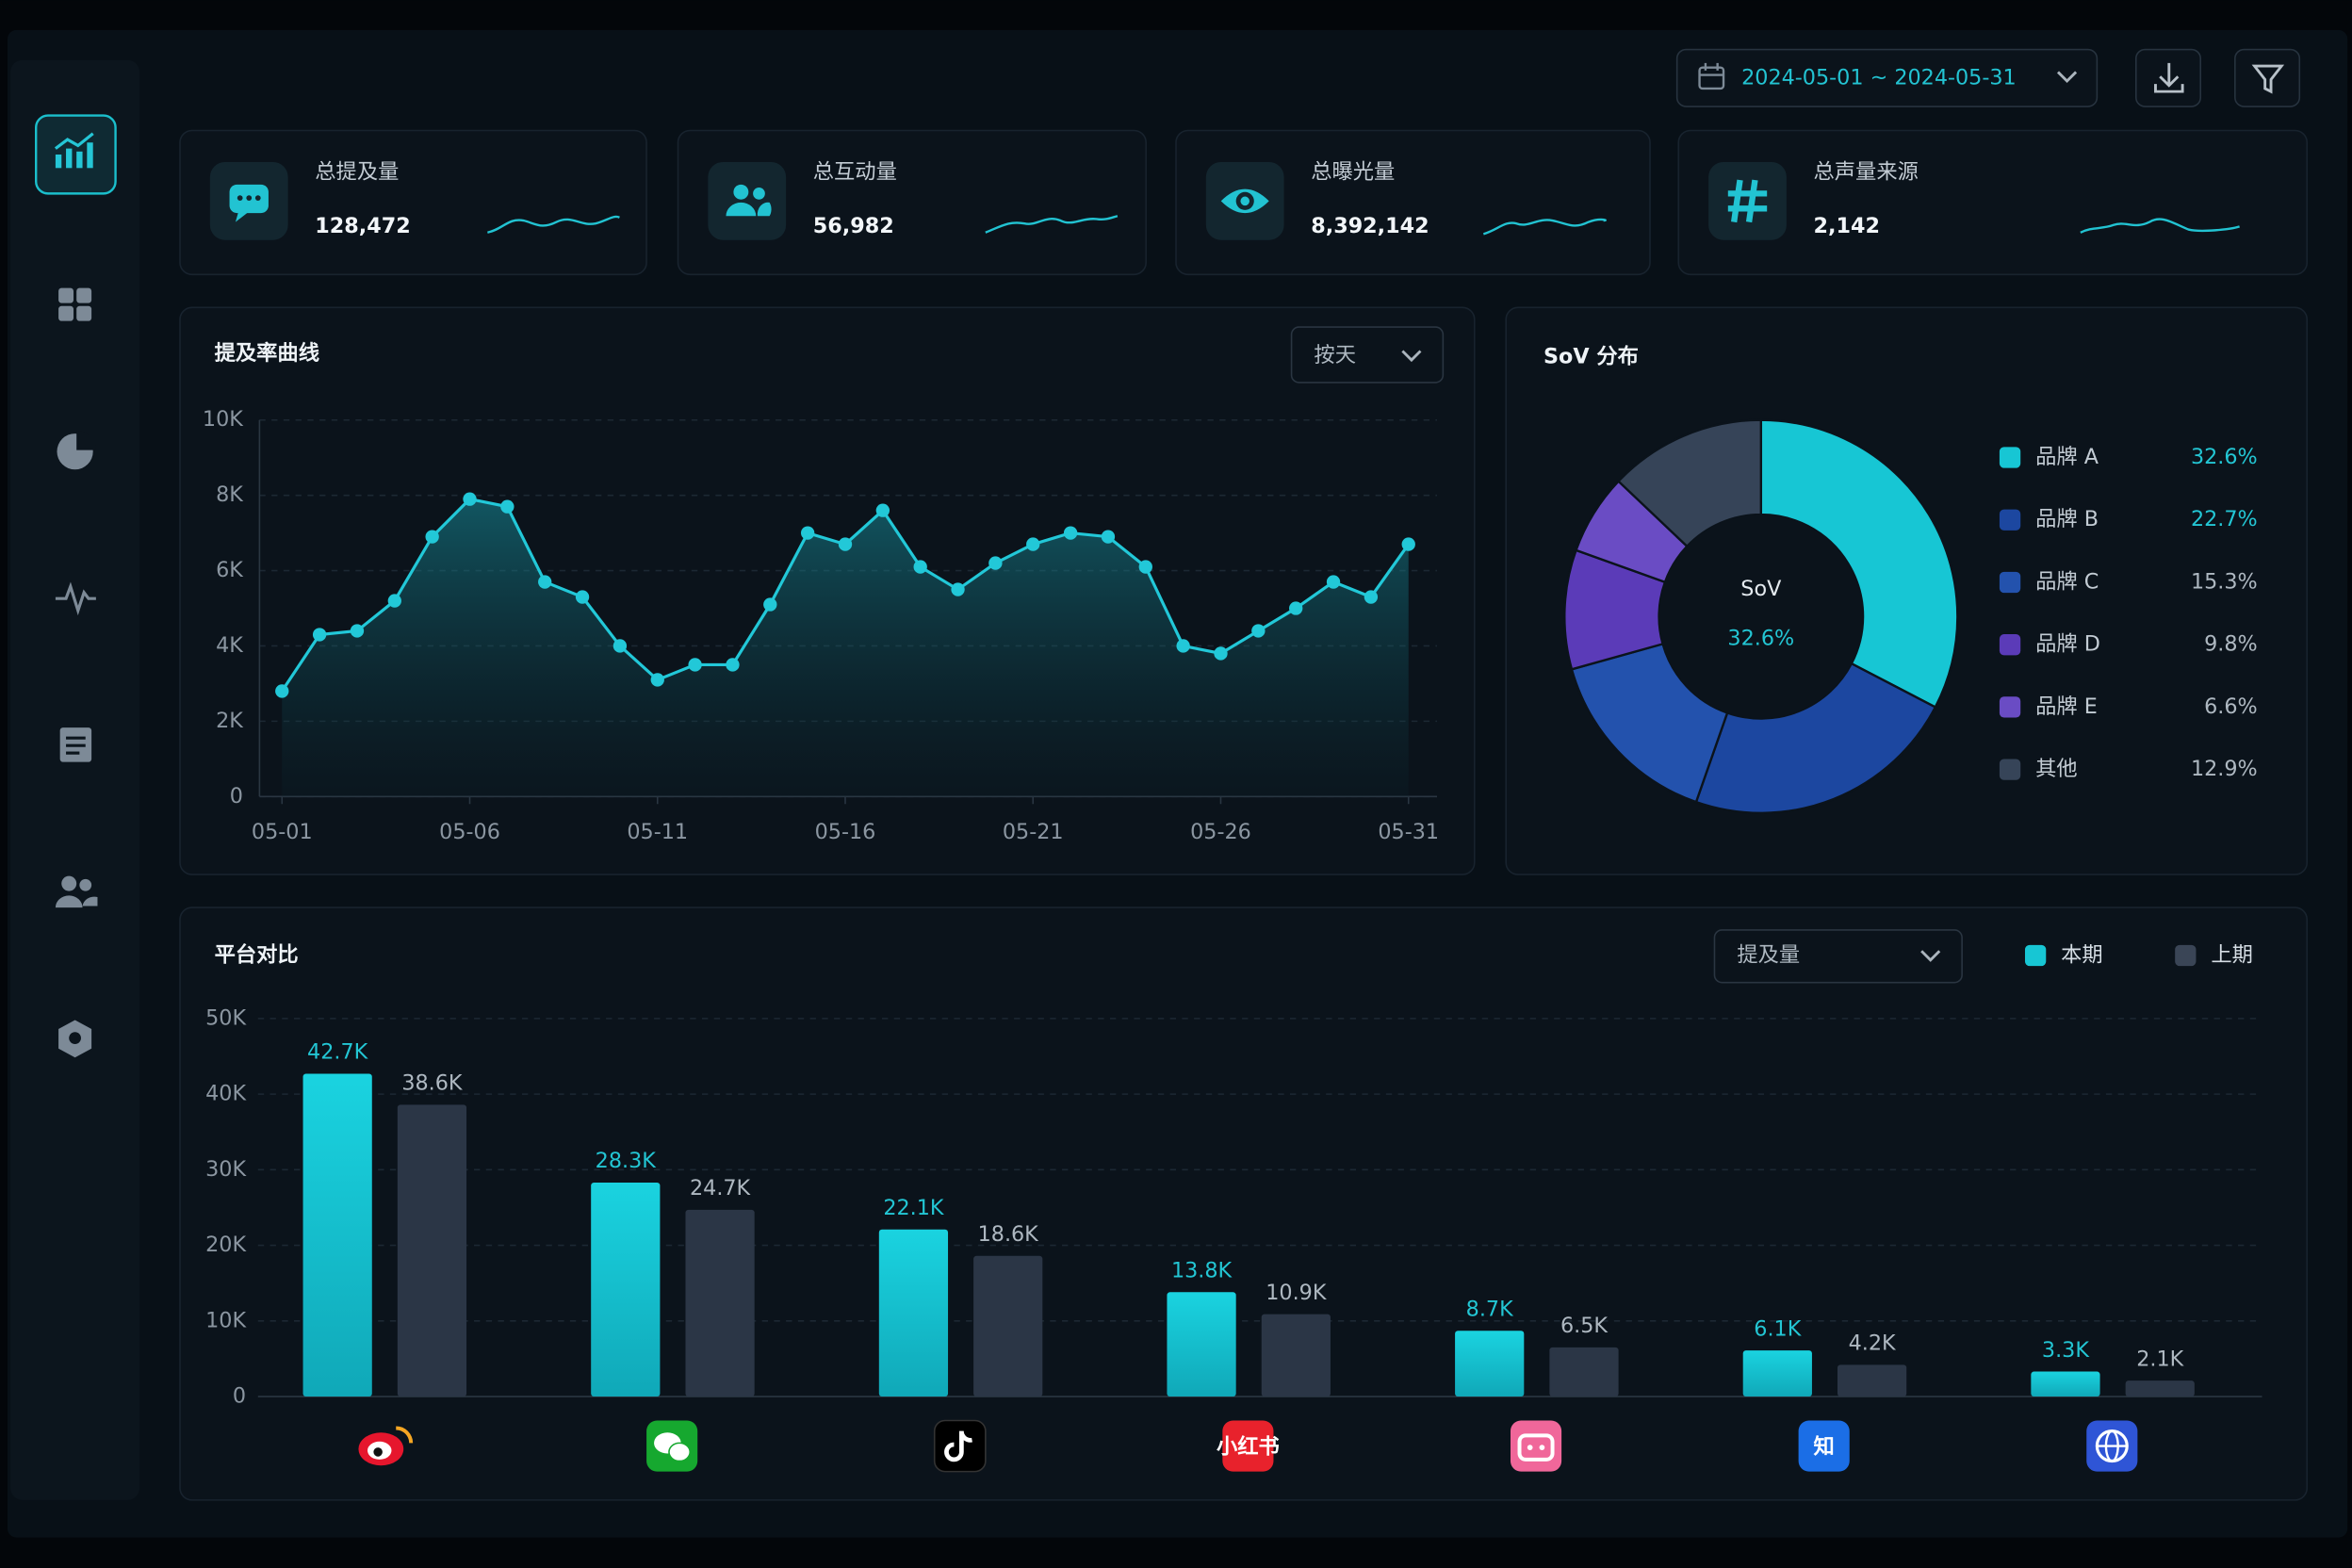  I want to click on y-tick-label: 50K, so click(226, 1017).